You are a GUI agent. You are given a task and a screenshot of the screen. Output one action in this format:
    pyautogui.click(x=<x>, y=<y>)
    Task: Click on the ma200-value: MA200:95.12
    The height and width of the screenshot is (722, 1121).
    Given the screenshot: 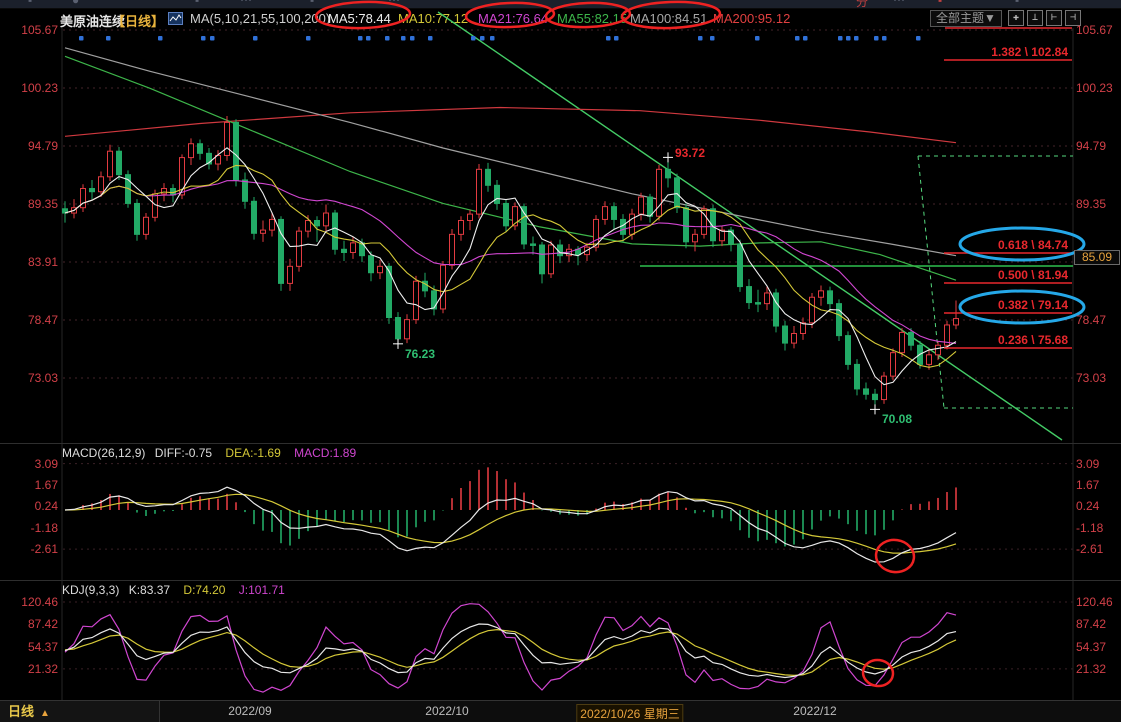 What is the action you would take?
    pyautogui.click(x=752, y=18)
    